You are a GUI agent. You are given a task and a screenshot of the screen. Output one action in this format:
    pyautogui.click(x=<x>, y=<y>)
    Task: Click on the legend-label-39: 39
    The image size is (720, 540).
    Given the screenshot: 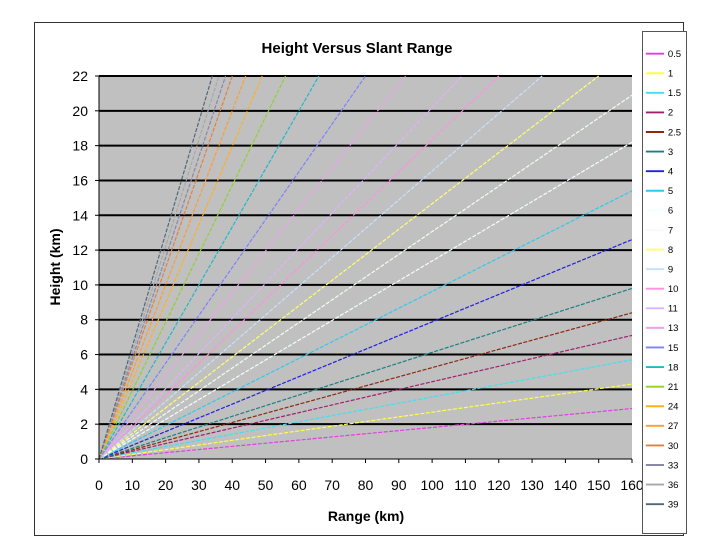 What is the action you would take?
    pyautogui.click(x=673, y=505)
    